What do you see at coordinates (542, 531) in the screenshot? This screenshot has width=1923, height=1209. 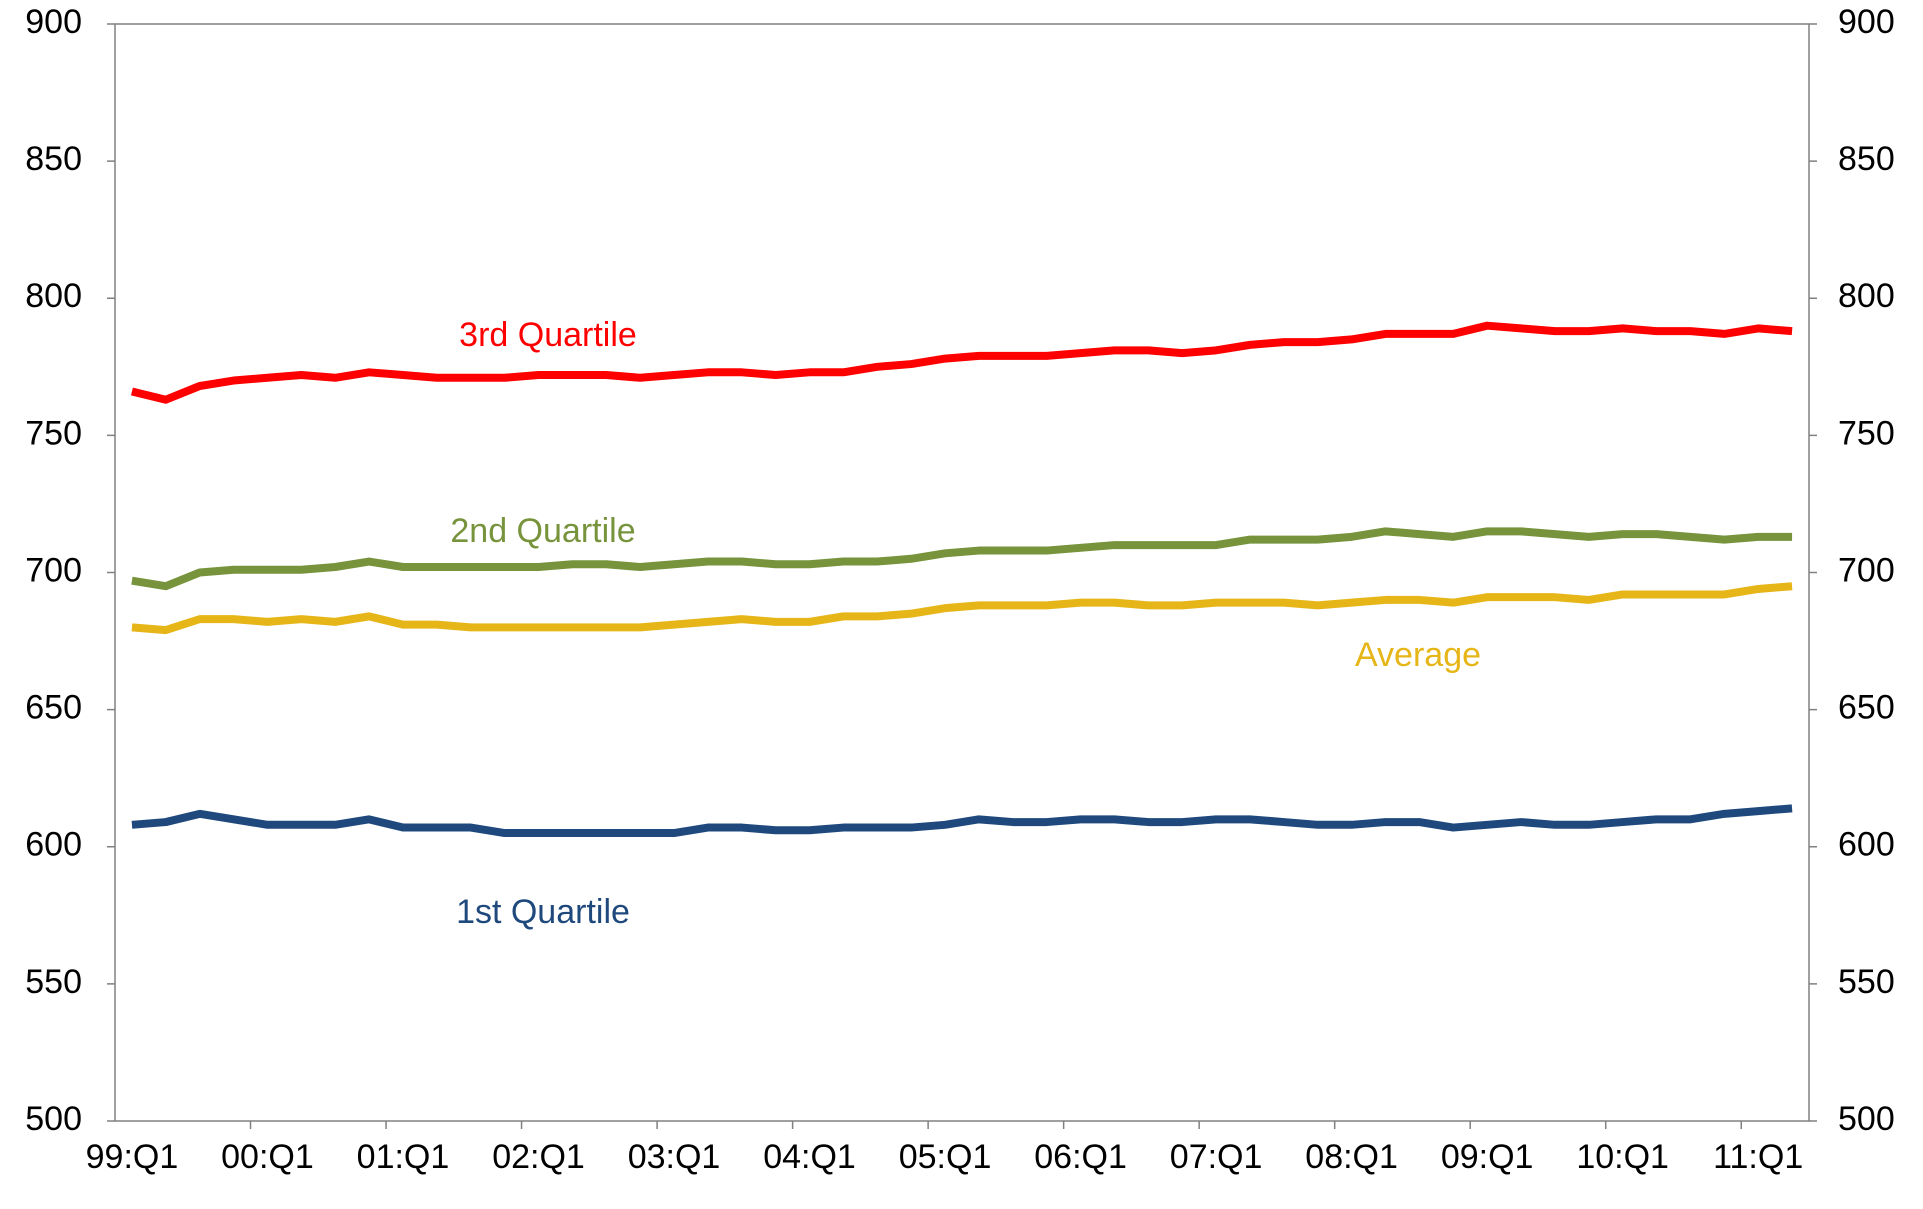 I see `series-label: 2nd Quartile` at bounding box center [542, 531].